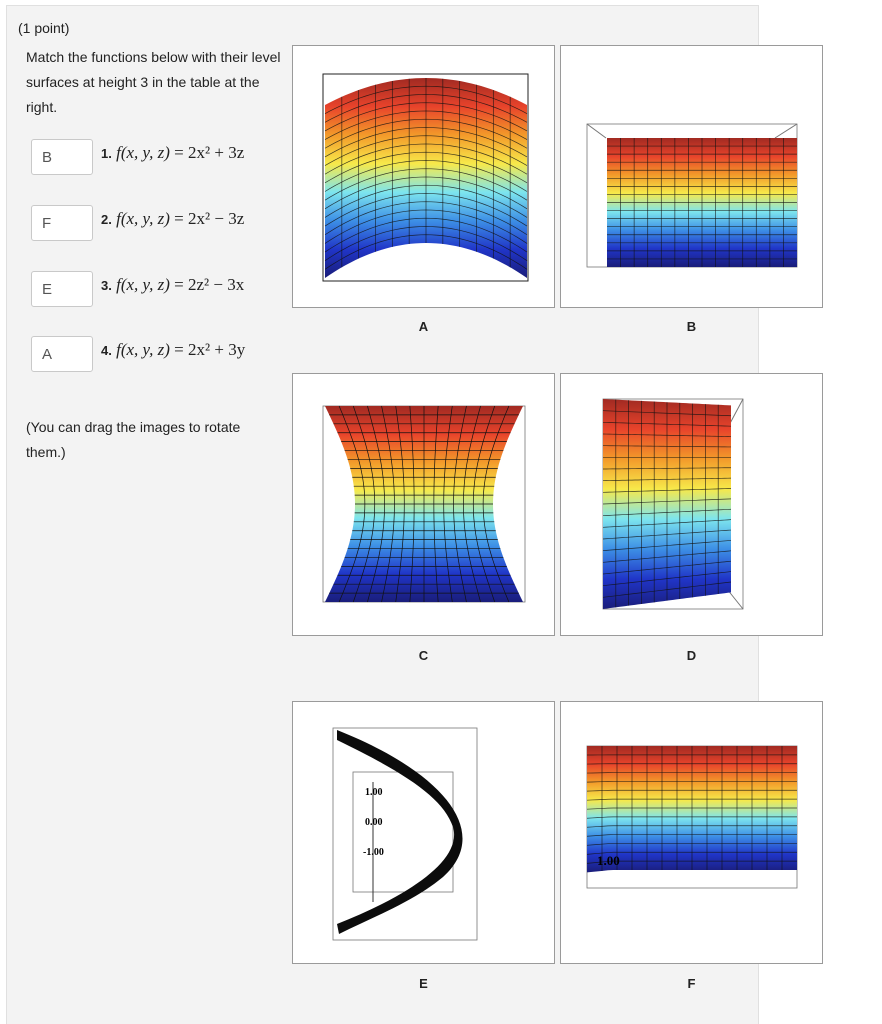 The width and height of the screenshot is (882, 1024). What do you see at coordinates (44, 28) in the screenshot?
I see `points-label: (1 point)` at bounding box center [44, 28].